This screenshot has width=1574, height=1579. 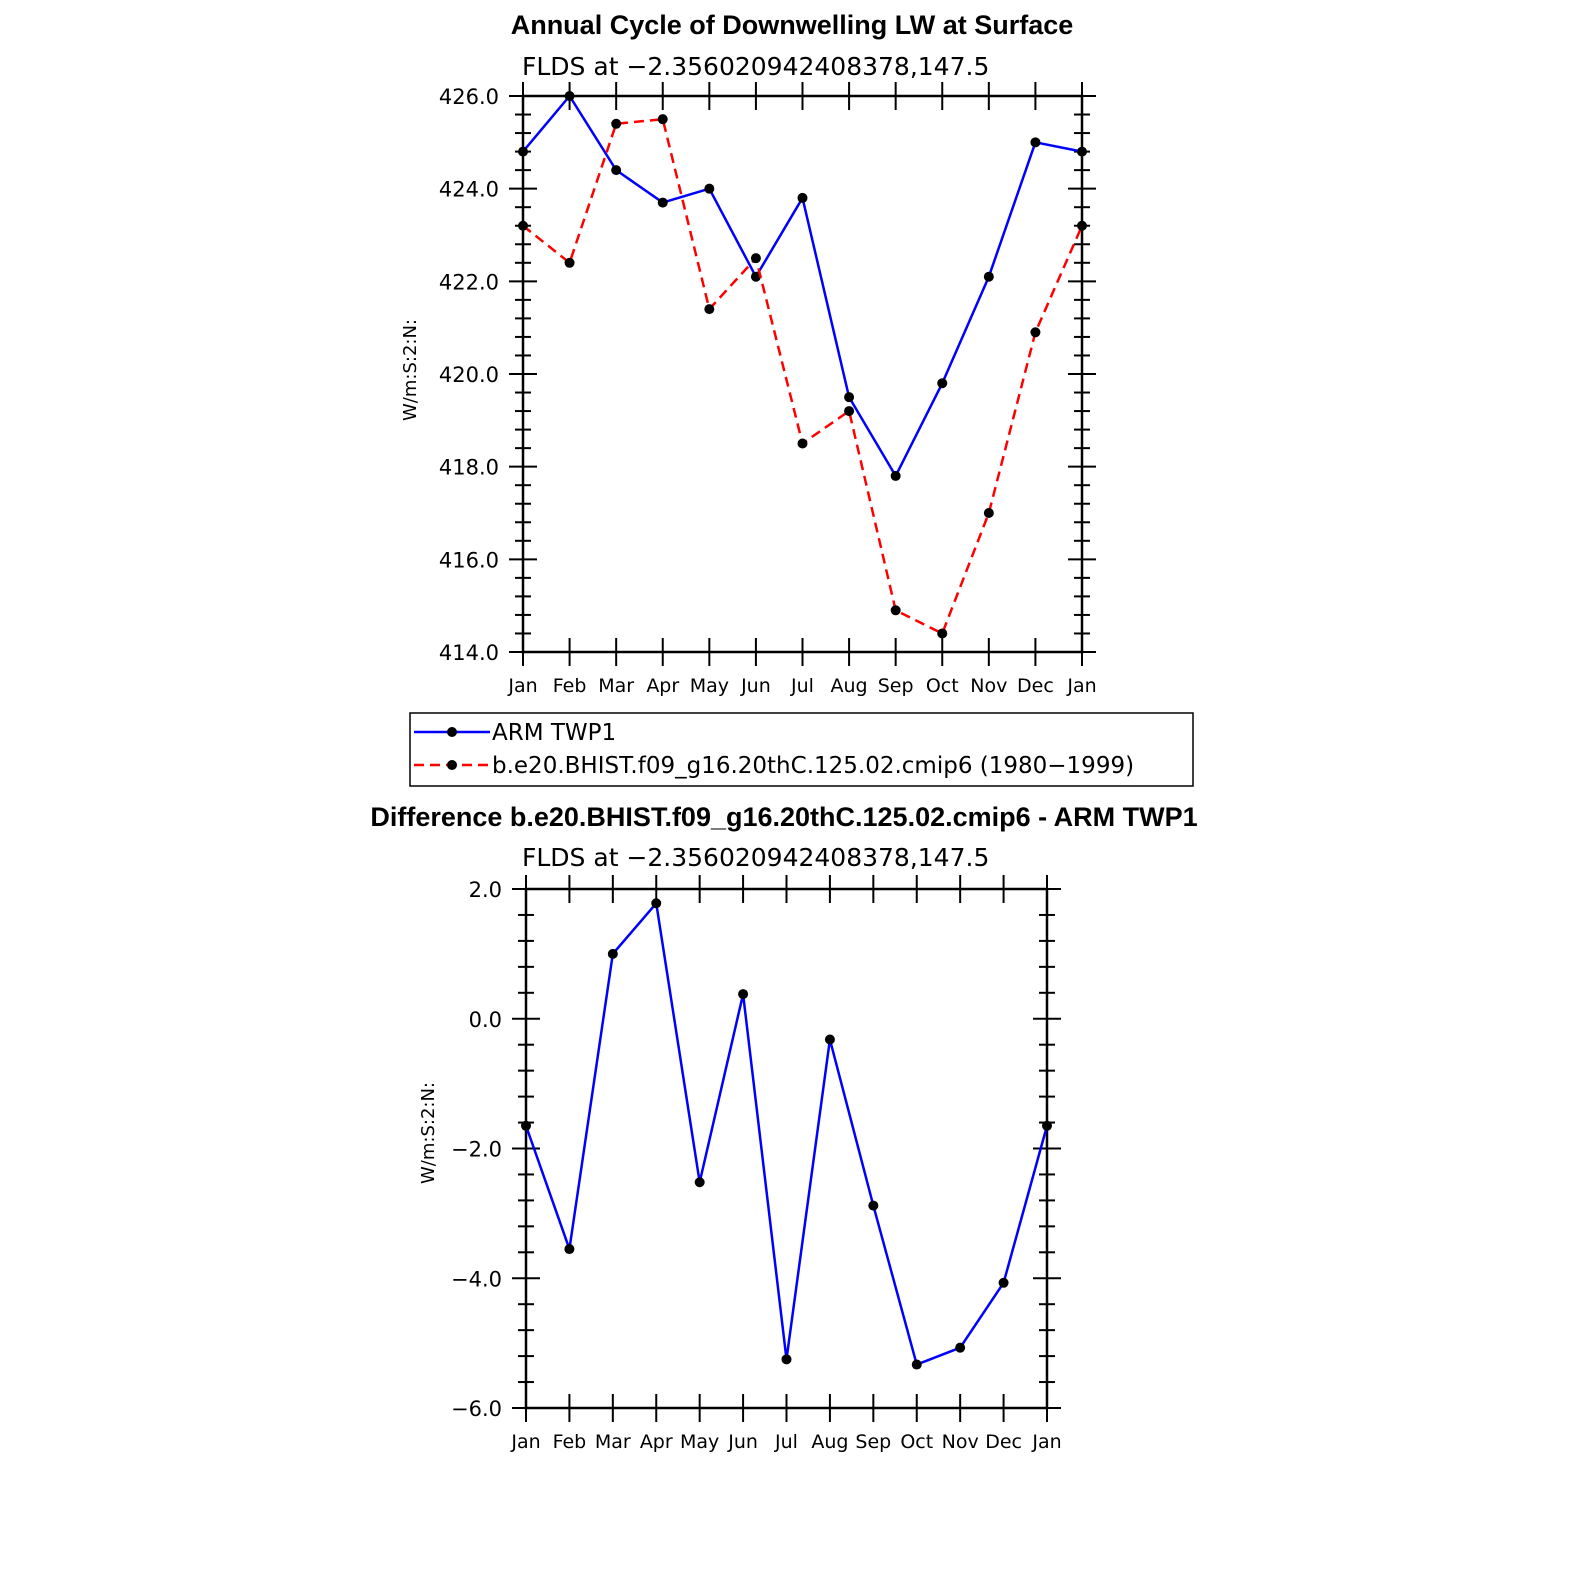 What do you see at coordinates (469, 375) in the screenshot?
I see `y-tick-label: 420.0` at bounding box center [469, 375].